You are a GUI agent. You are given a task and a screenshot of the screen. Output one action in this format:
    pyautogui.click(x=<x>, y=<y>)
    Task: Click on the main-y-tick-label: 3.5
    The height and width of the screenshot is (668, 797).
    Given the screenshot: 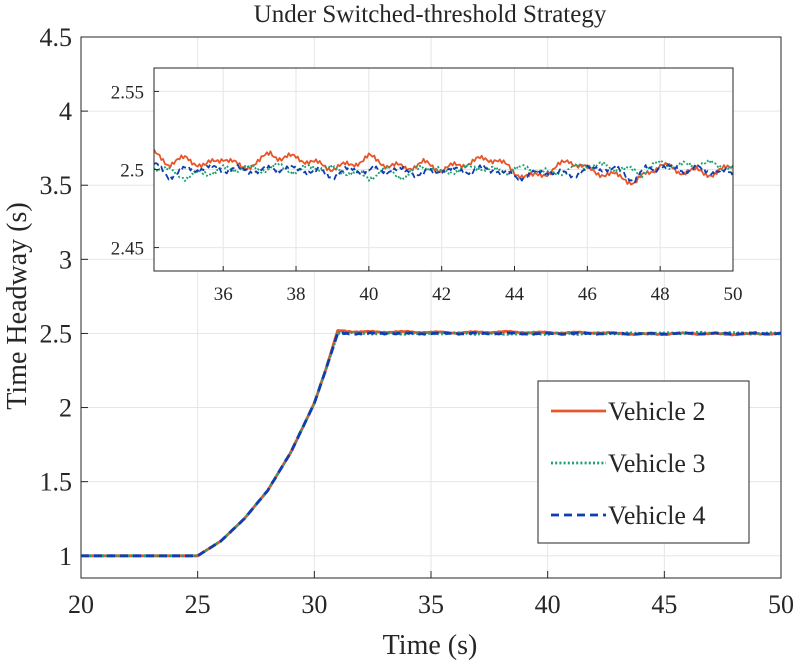 What is the action you would take?
    pyautogui.click(x=56, y=185)
    